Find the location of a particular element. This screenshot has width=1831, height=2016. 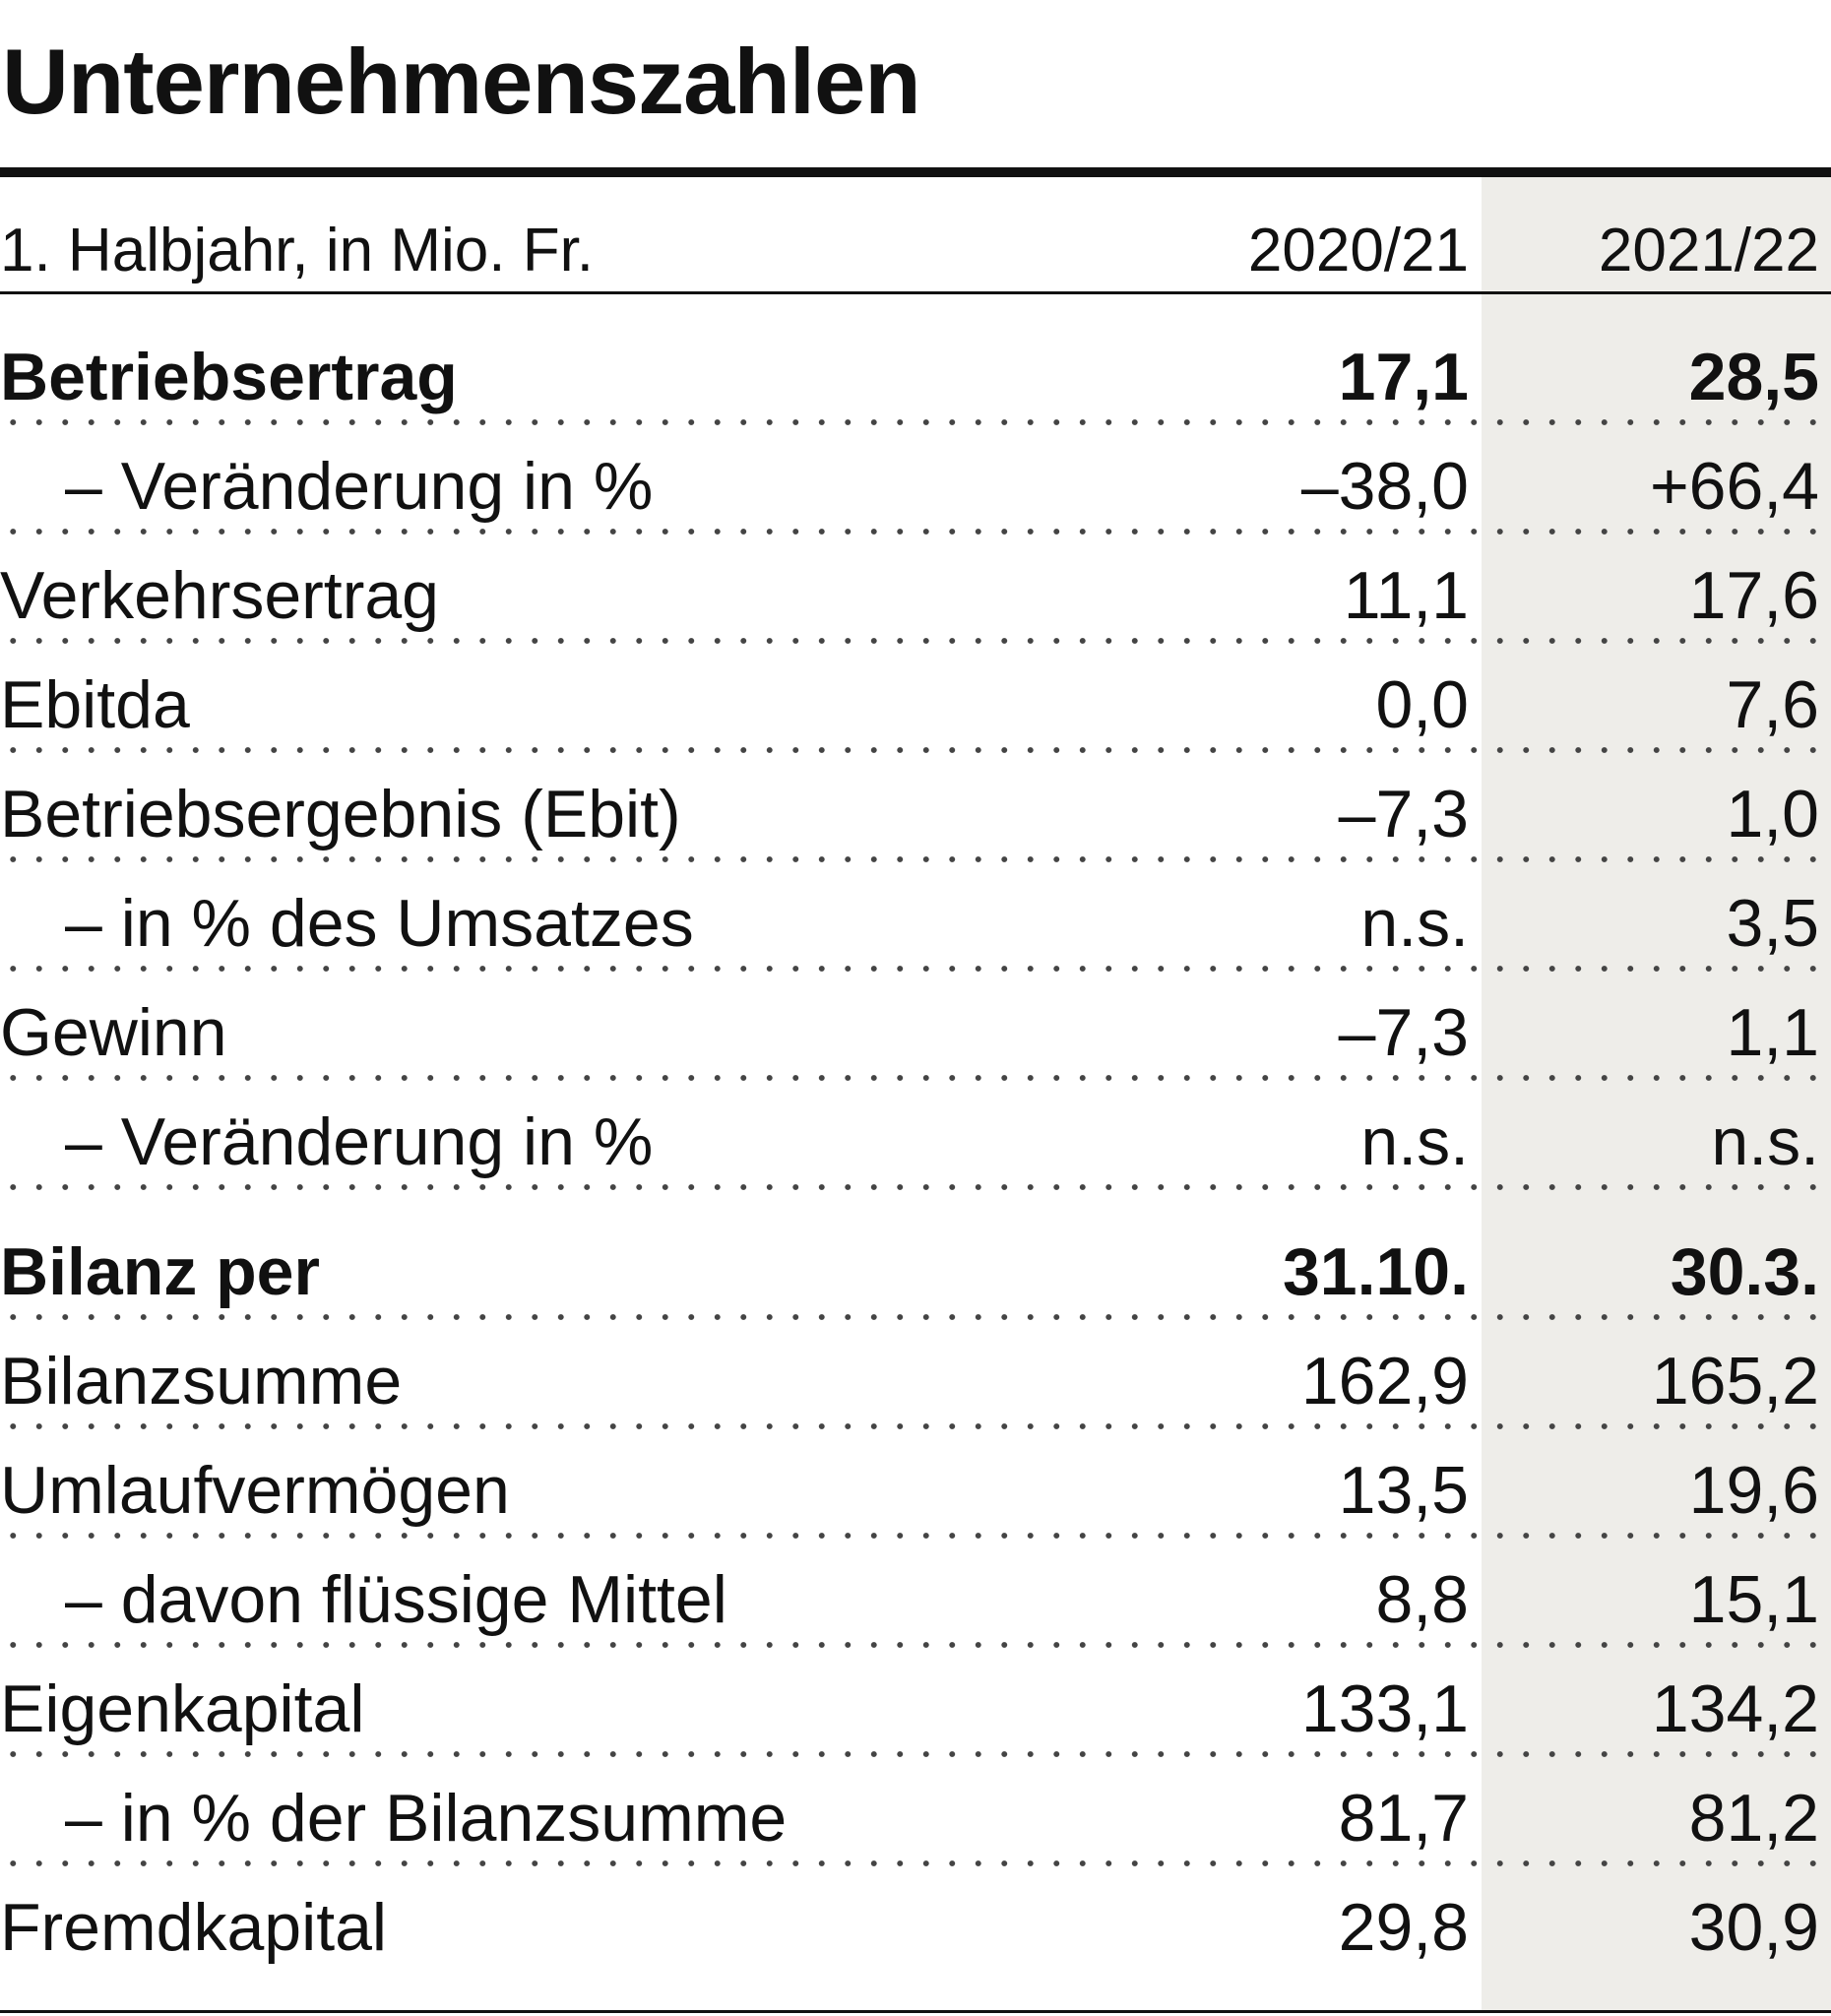

table-row: Eigenkapital 133,1 134,2 is located at coordinates (915, 1703).